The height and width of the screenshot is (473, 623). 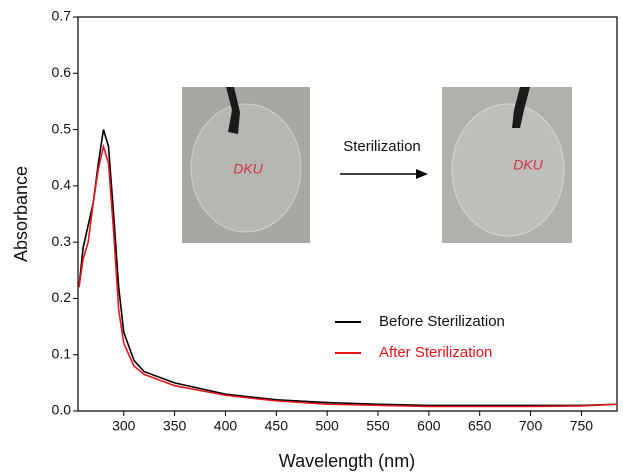 I want to click on y-tick-label: 0.0, so click(x=62, y=410).